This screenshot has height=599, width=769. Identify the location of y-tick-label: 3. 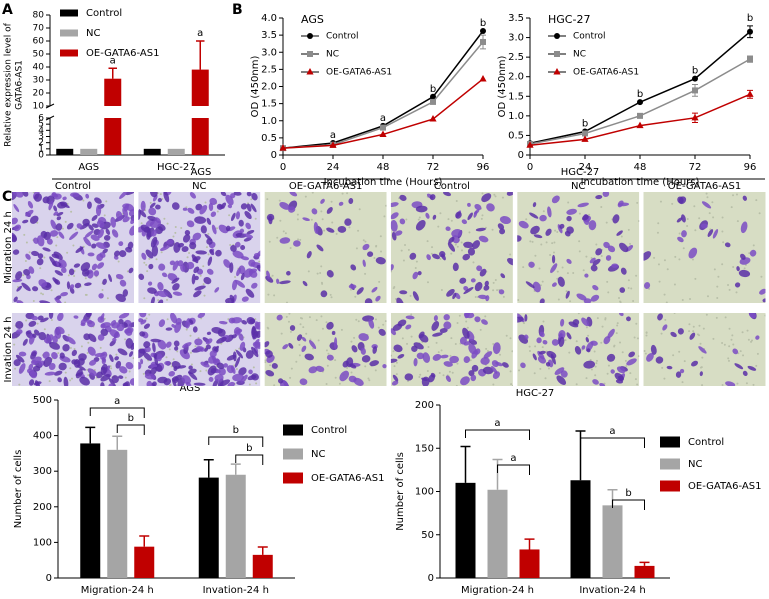
(41, 137).